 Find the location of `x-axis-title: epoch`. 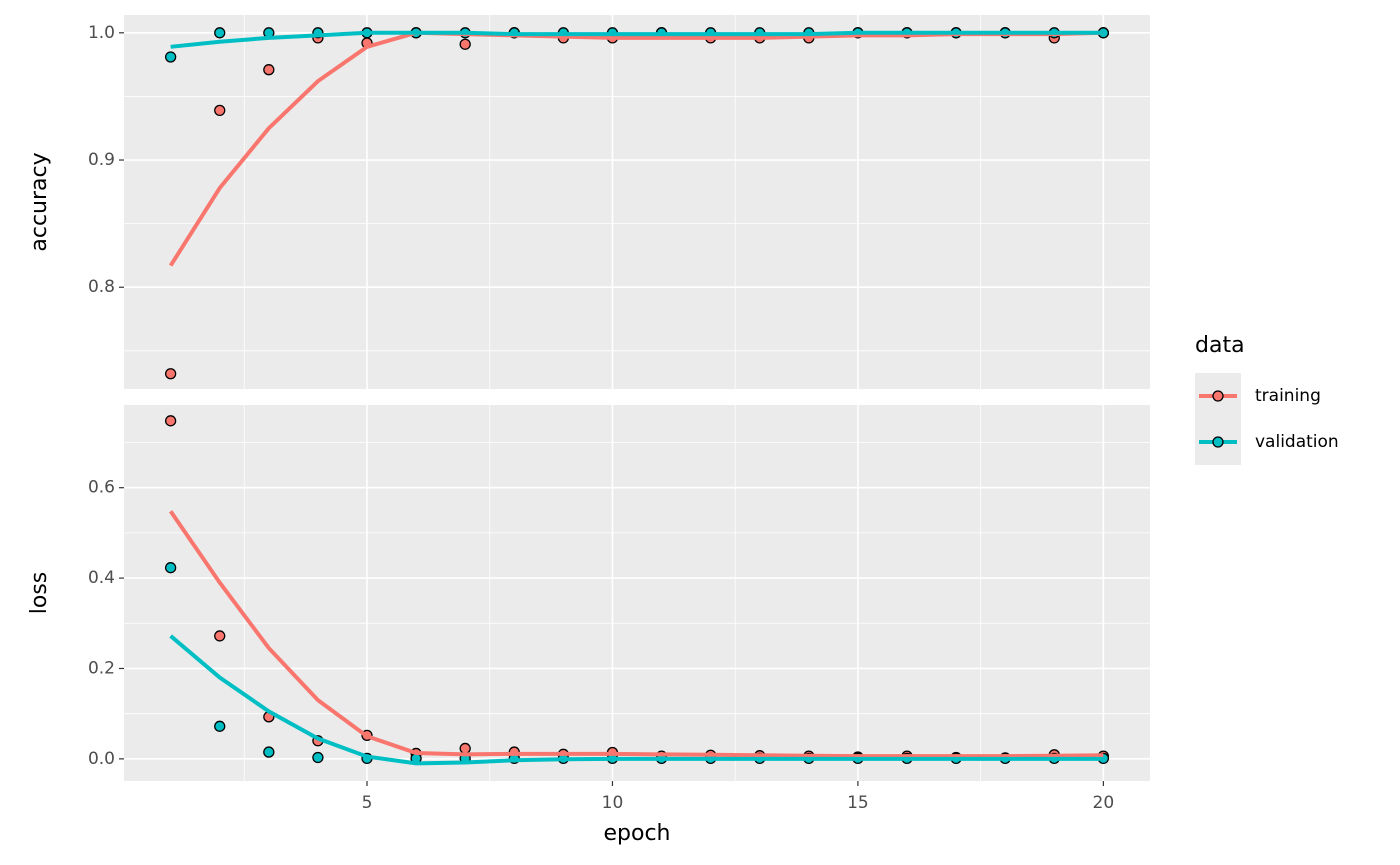

x-axis-title: epoch is located at coordinates (637, 833).